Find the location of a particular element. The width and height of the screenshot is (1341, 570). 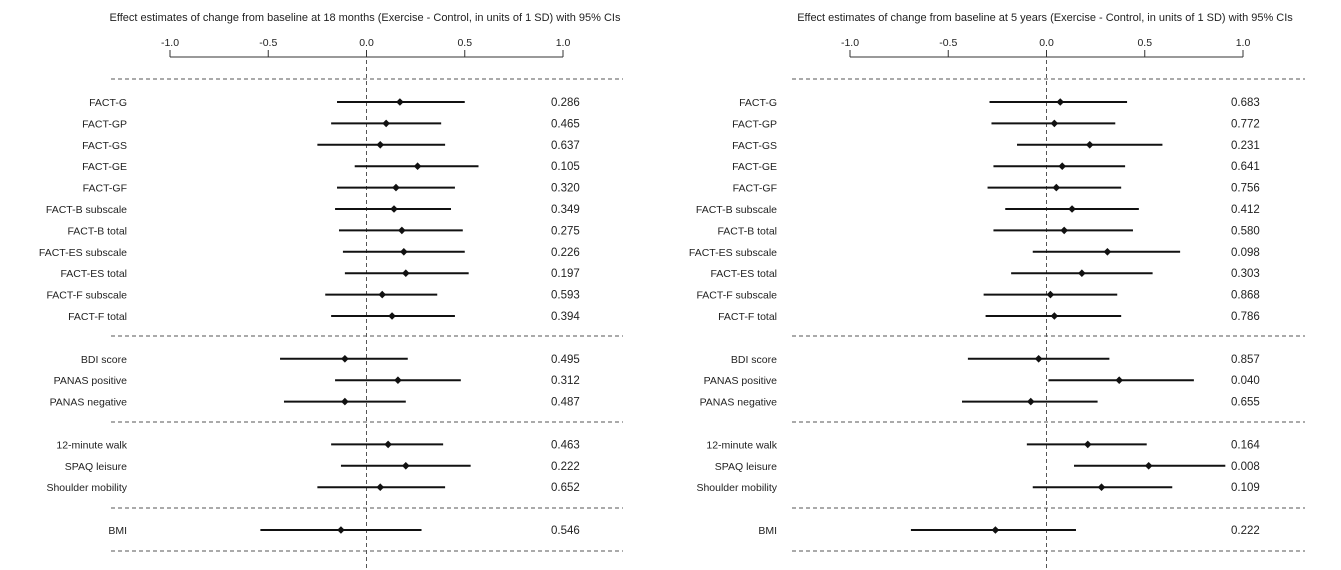

p-value: 0.303 is located at coordinates (1245, 274).